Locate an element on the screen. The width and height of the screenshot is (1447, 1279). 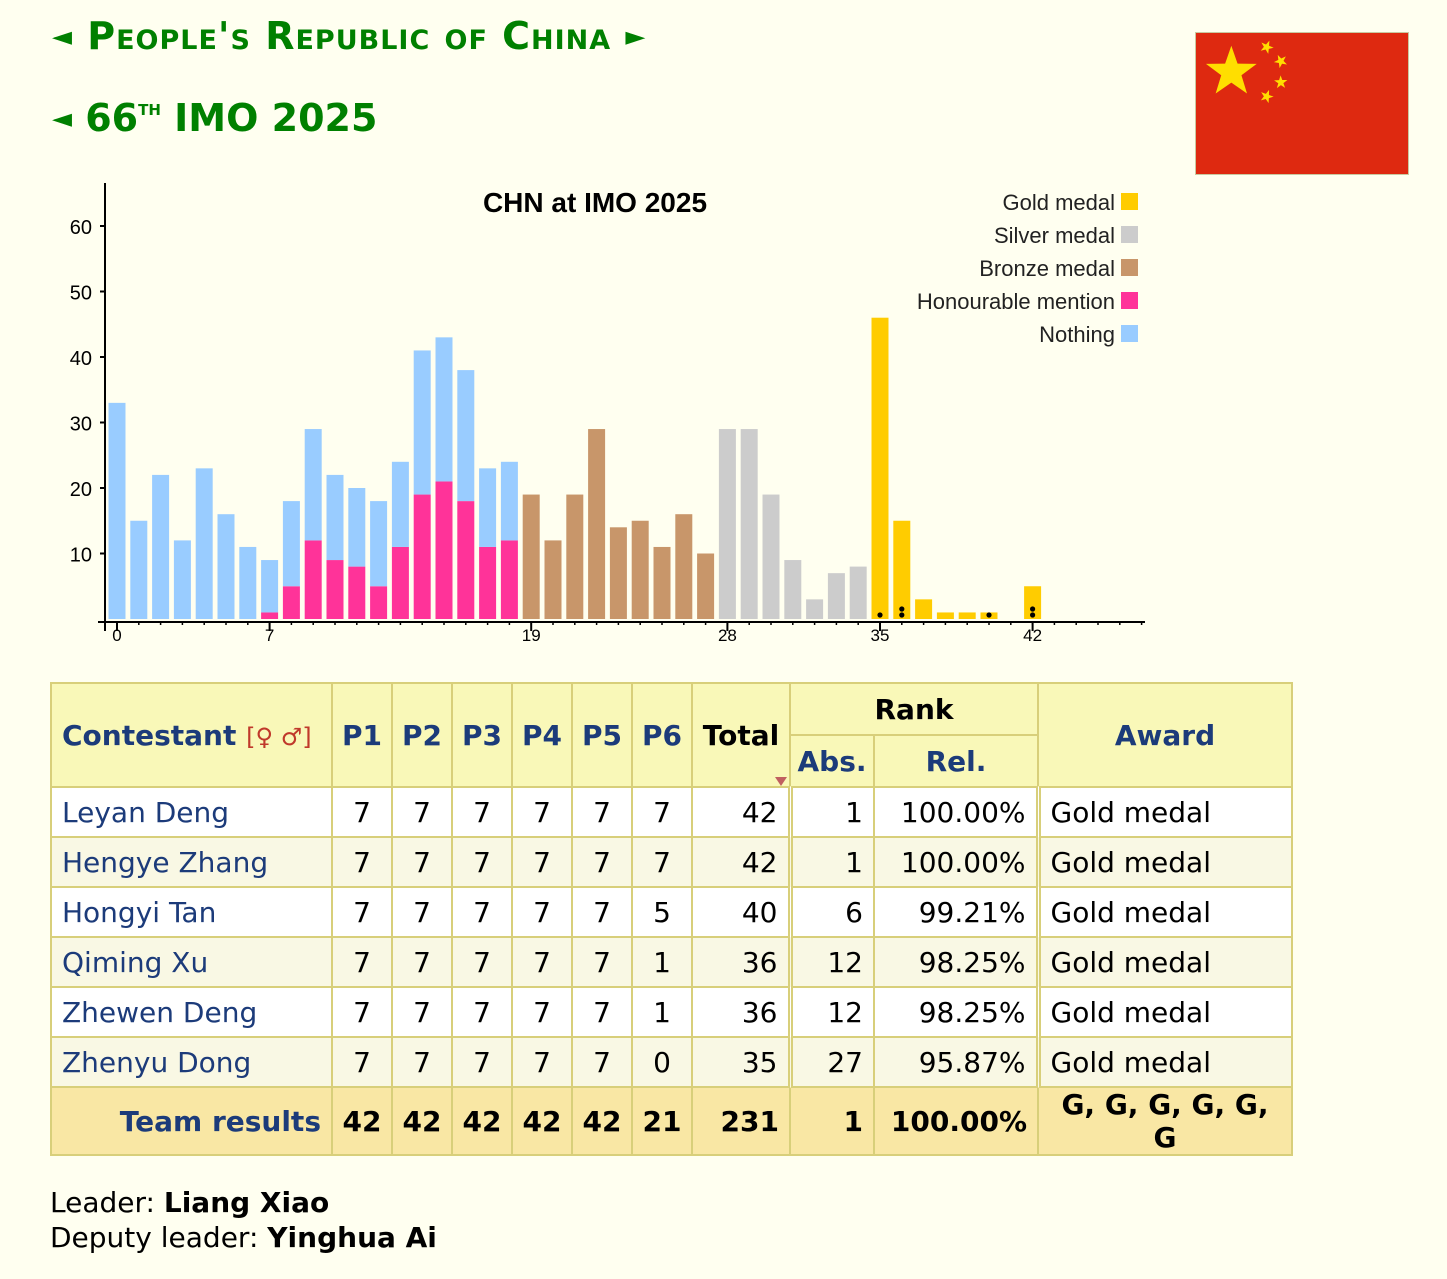
legend-label: Nothing is located at coordinates (1077, 334).